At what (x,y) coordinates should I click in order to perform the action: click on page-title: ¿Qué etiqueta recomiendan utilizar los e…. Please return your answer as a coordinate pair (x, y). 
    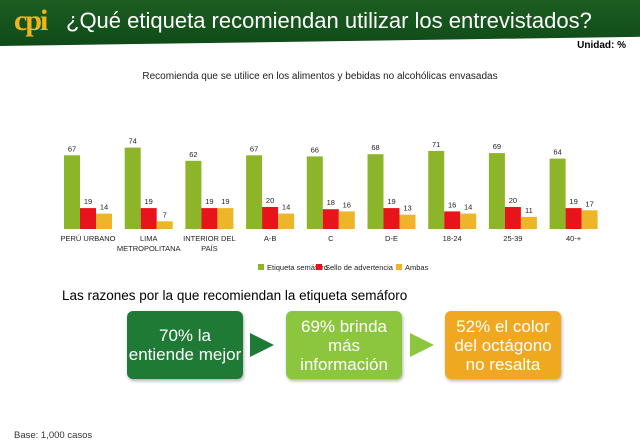
    Looking at the image, I should click on (329, 20).